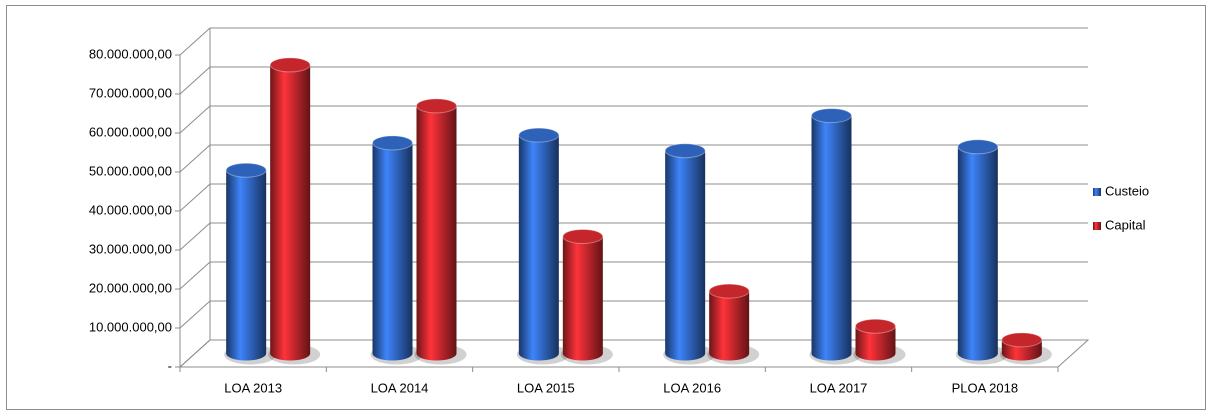 The height and width of the screenshot is (415, 1212). Describe the element at coordinates (130, 209) in the screenshot. I see `y-tick-label: 40.000.000,00` at that location.